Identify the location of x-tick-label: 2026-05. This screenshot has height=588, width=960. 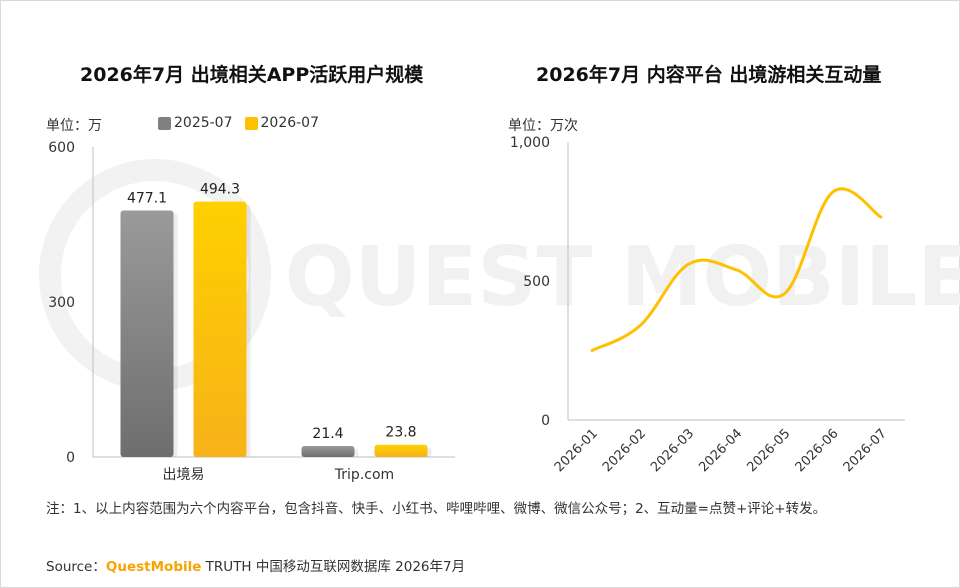
(768, 450).